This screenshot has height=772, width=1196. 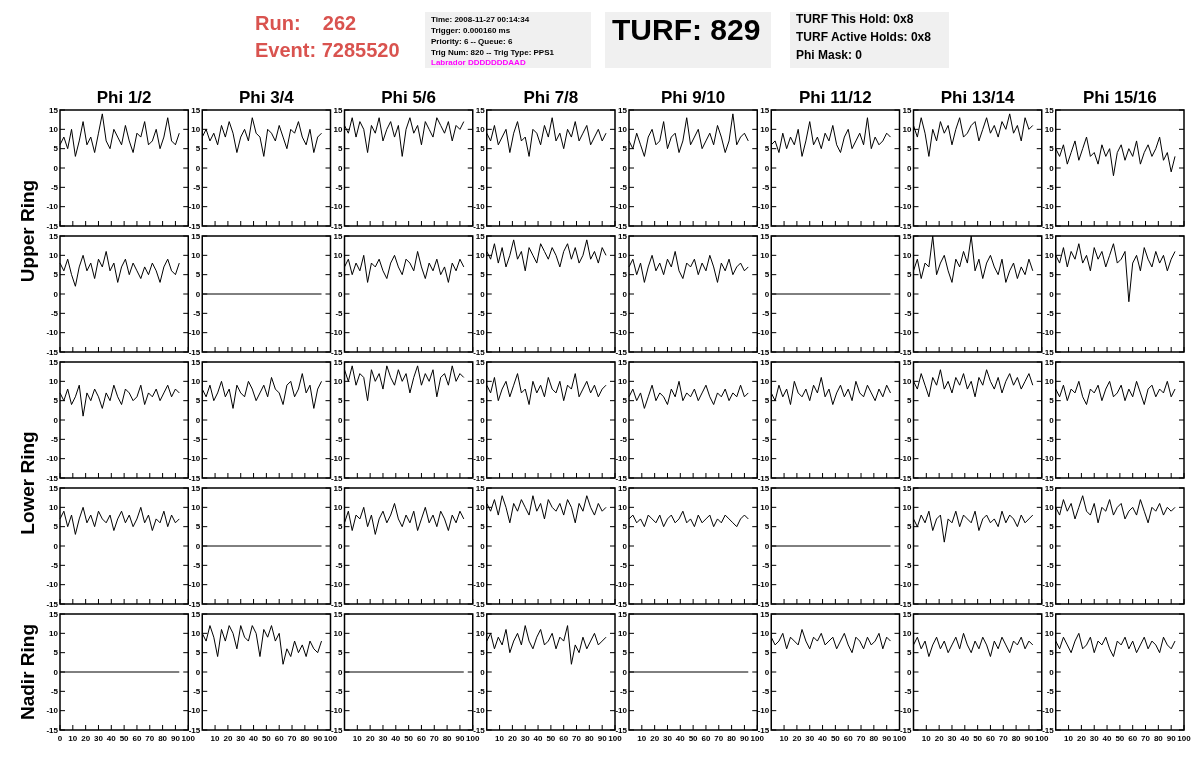 What do you see at coordinates (471, 30) in the screenshot?
I see `text: Trigger: 0.000160 ms` at bounding box center [471, 30].